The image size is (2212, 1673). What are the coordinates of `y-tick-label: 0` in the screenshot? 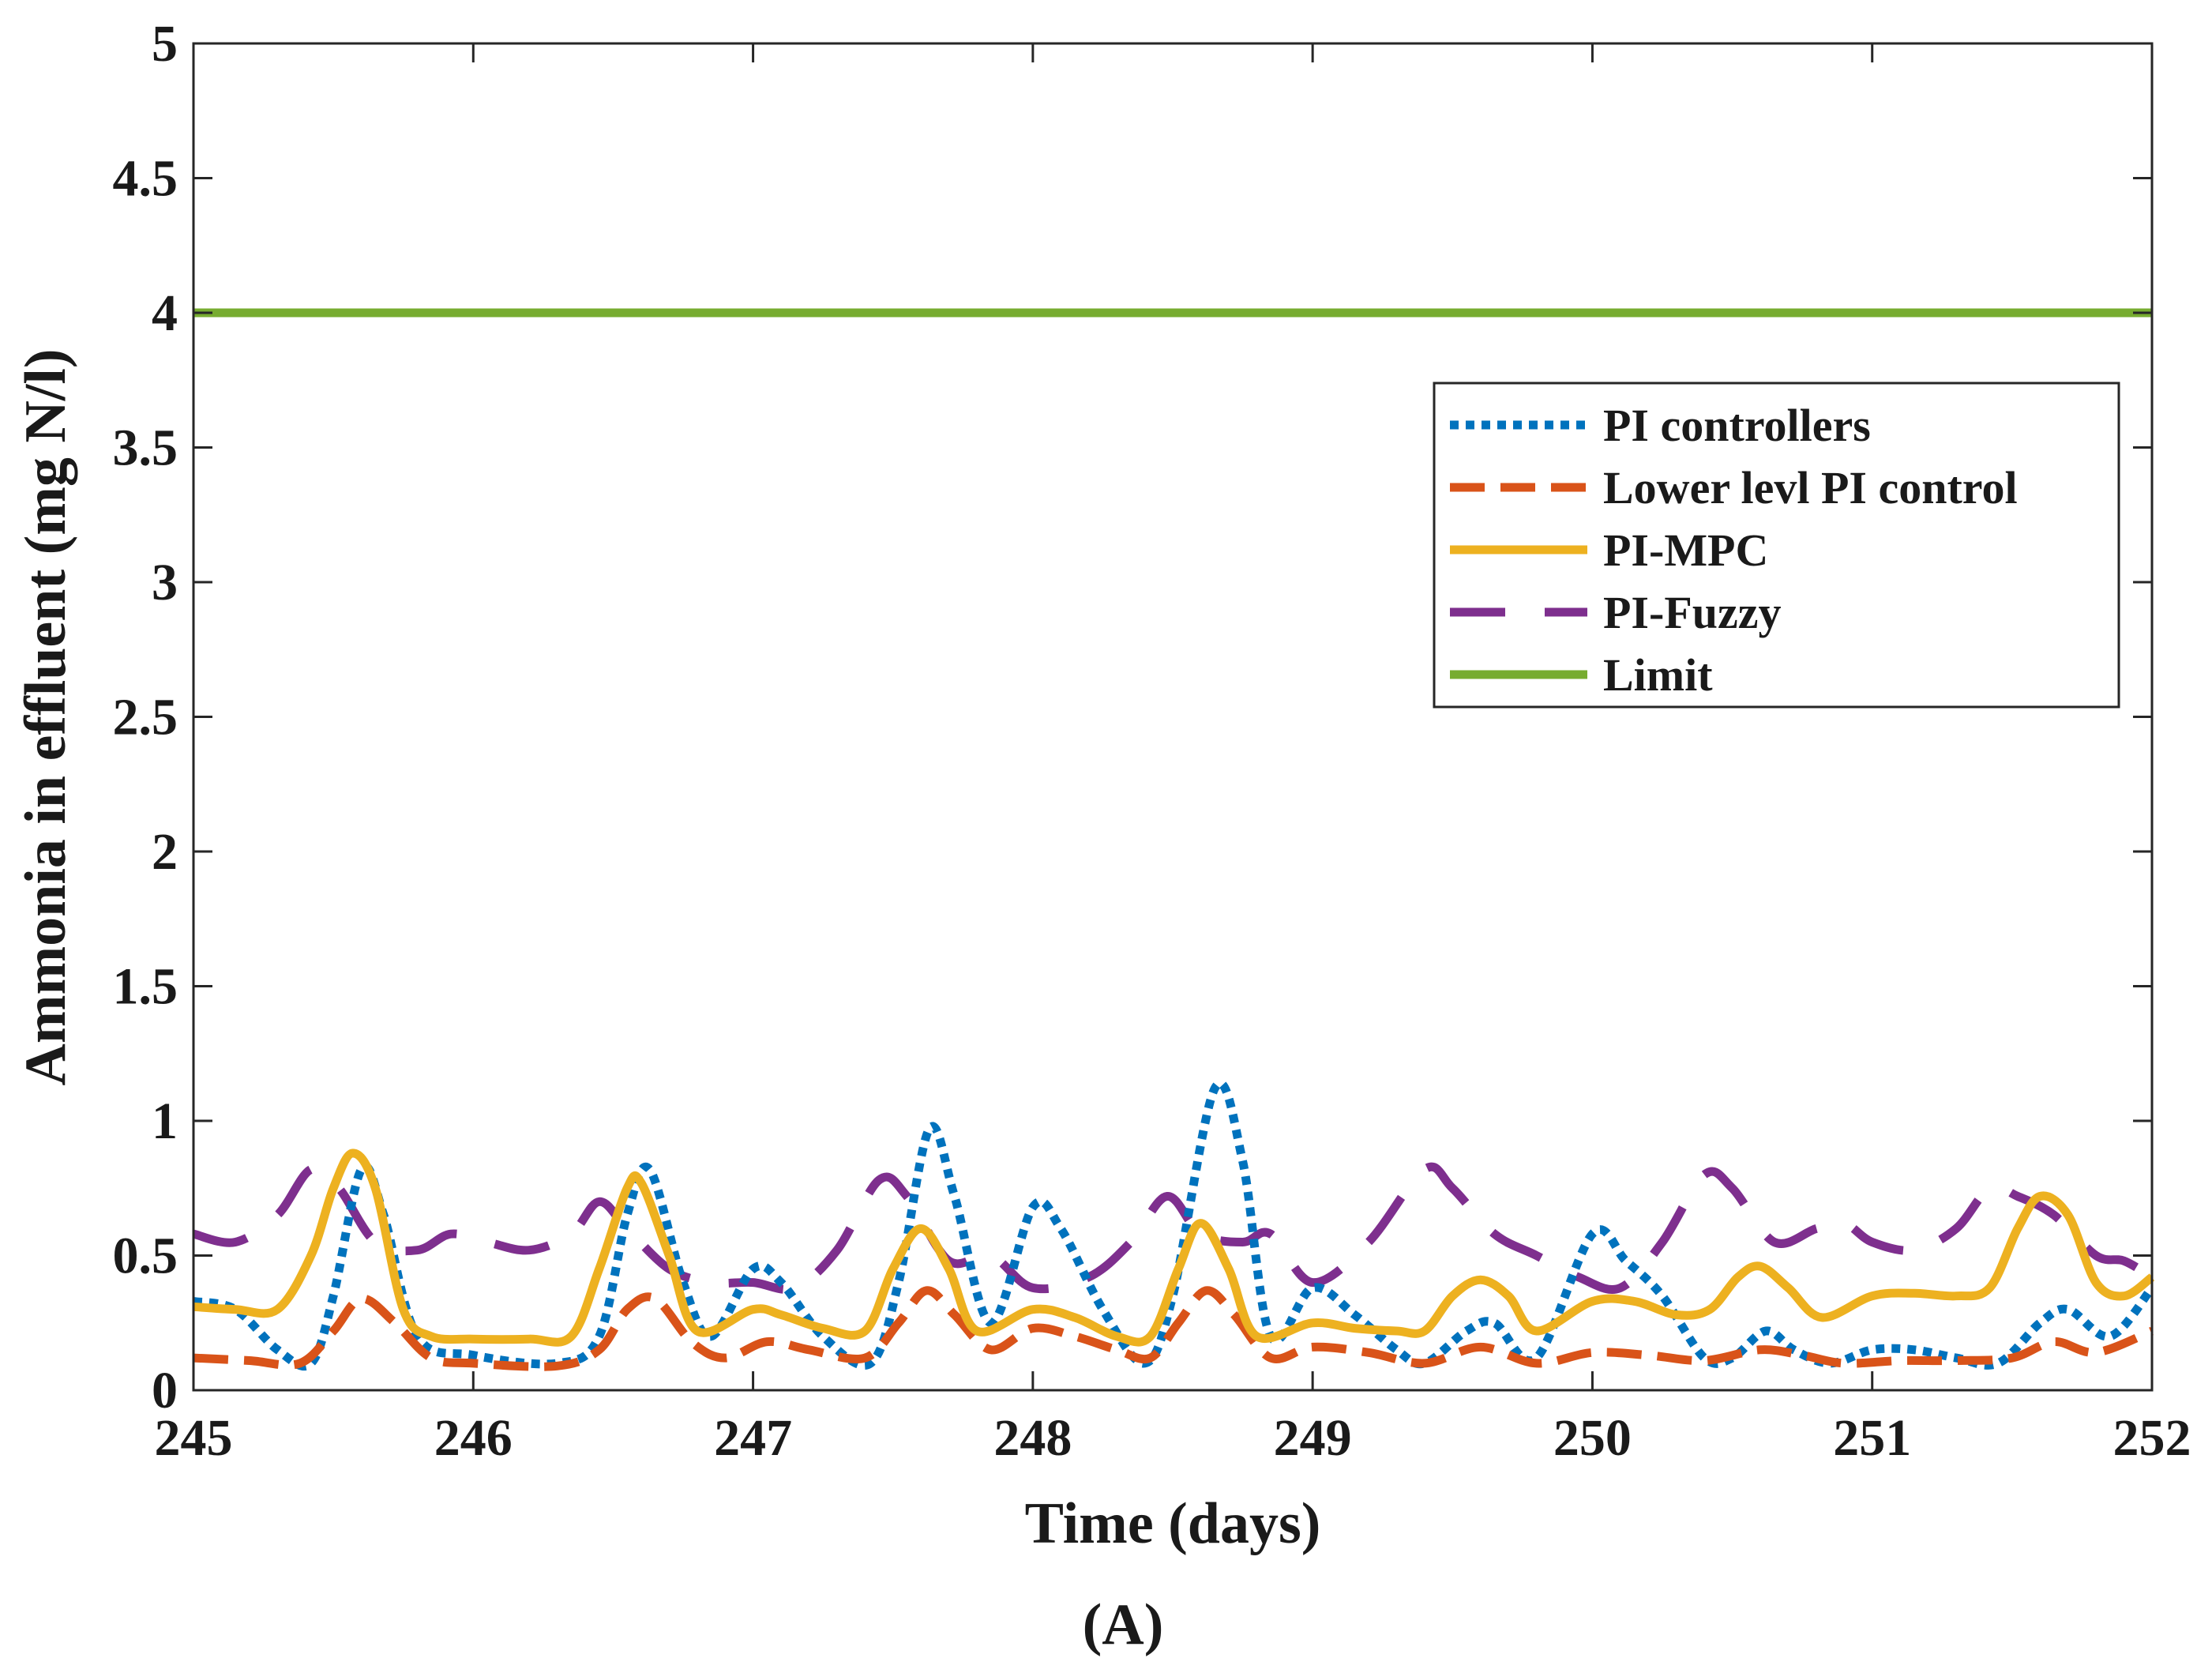 It's located at (165, 1390).